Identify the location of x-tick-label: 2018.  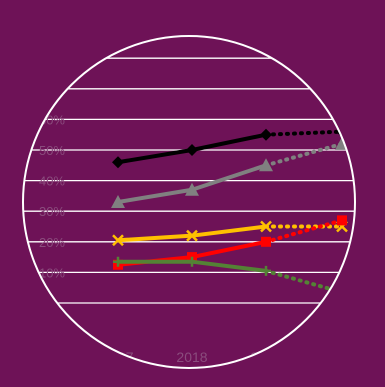
(191, 357).